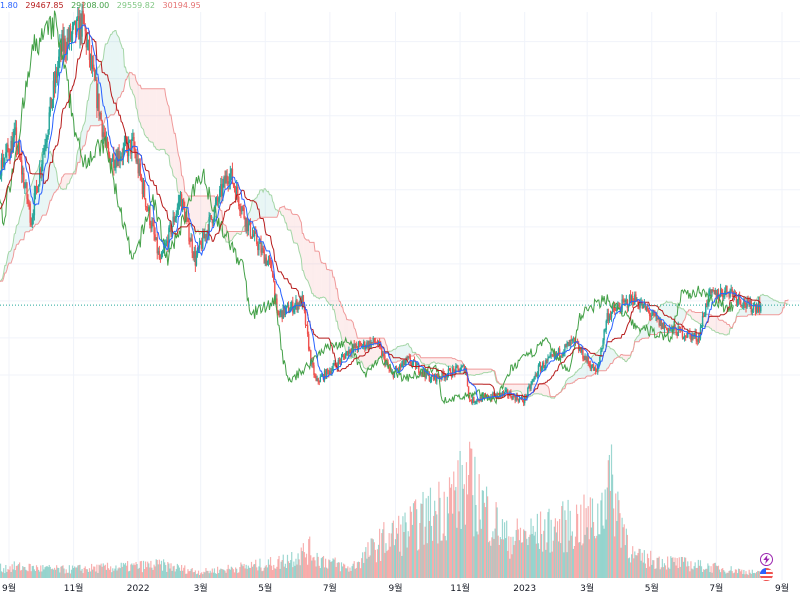 This screenshot has width=800, height=600. What do you see at coordinates (181, 5) in the screenshot?
I see `legend-value-5: 30194.95` at bounding box center [181, 5].